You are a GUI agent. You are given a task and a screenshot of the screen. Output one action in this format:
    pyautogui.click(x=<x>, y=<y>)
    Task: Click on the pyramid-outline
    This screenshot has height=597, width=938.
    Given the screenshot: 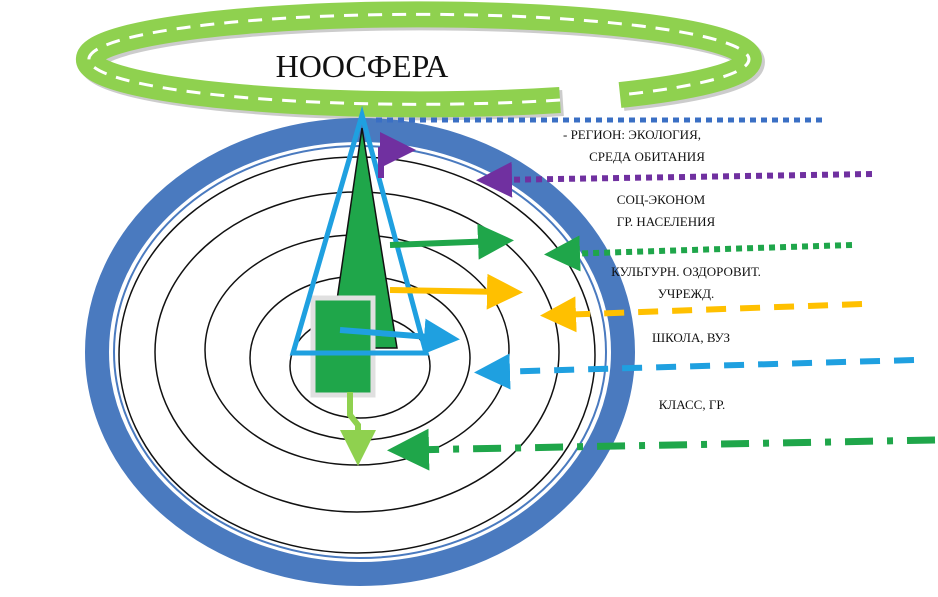 What is the action you would take?
    pyautogui.click(x=359, y=230)
    